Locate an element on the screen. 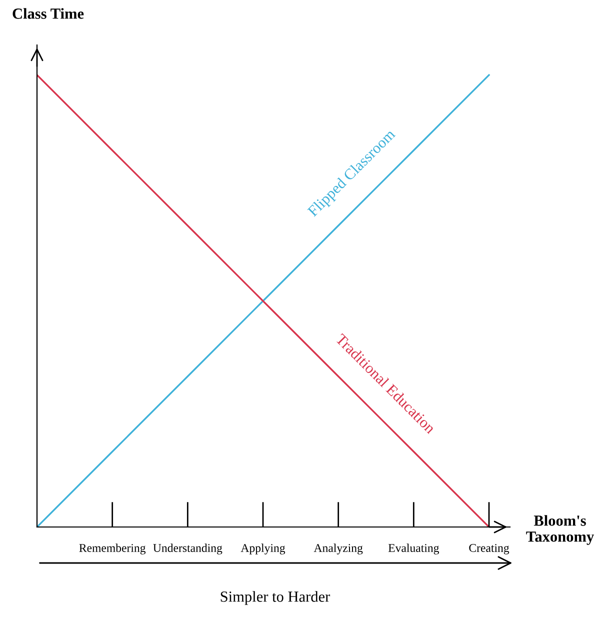 This screenshot has width=599, height=618. x-tick-label: Understanding is located at coordinates (187, 549).